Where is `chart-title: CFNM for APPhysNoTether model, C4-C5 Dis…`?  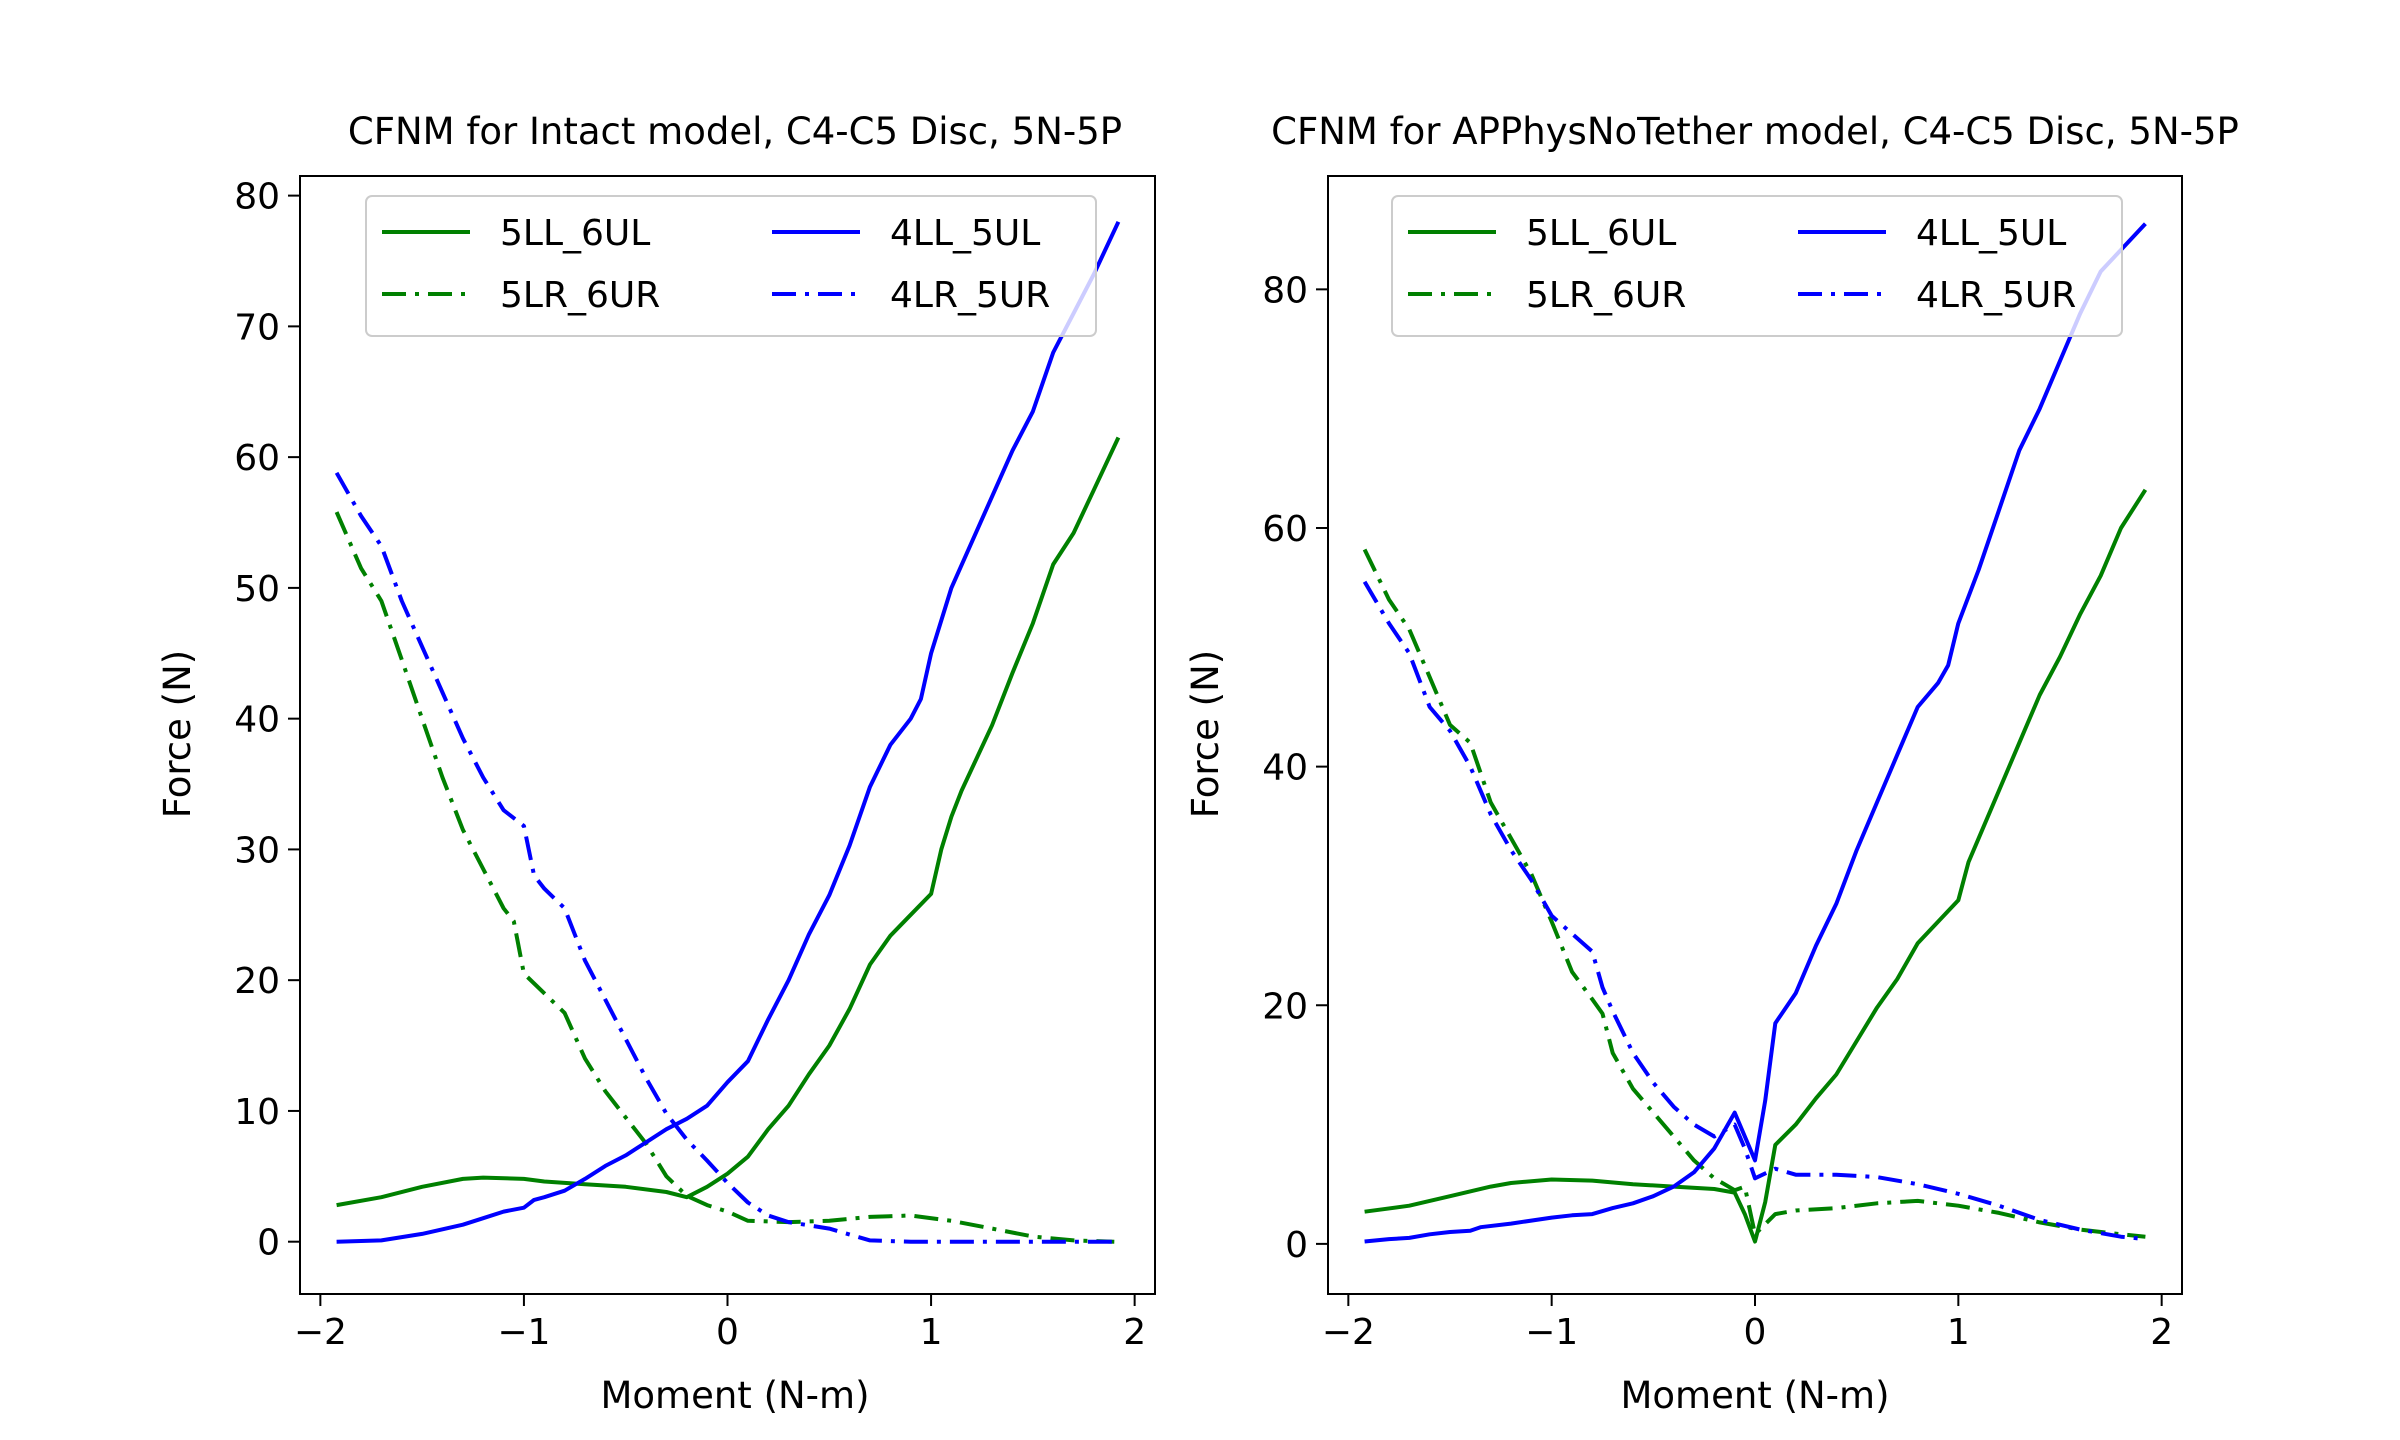
chart-title: CFNM for APPhysNoTether model, C4-C5 Dis… is located at coordinates (1755, 131).